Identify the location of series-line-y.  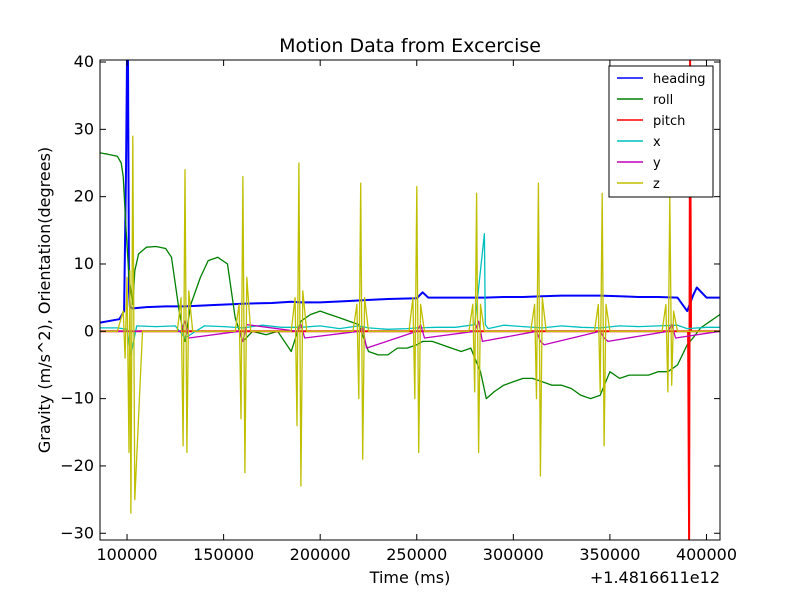
(410, 334).